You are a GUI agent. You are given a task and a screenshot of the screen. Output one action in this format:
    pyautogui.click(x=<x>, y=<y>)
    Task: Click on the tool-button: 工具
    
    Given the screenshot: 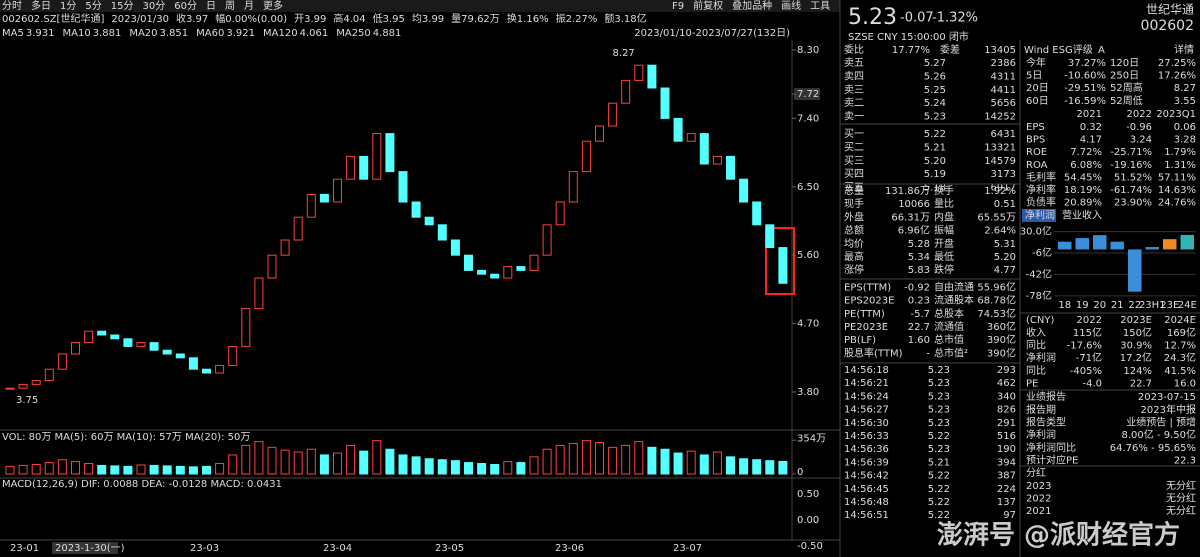 What is the action you would take?
    pyautogui.click(x=820, y=6)
    